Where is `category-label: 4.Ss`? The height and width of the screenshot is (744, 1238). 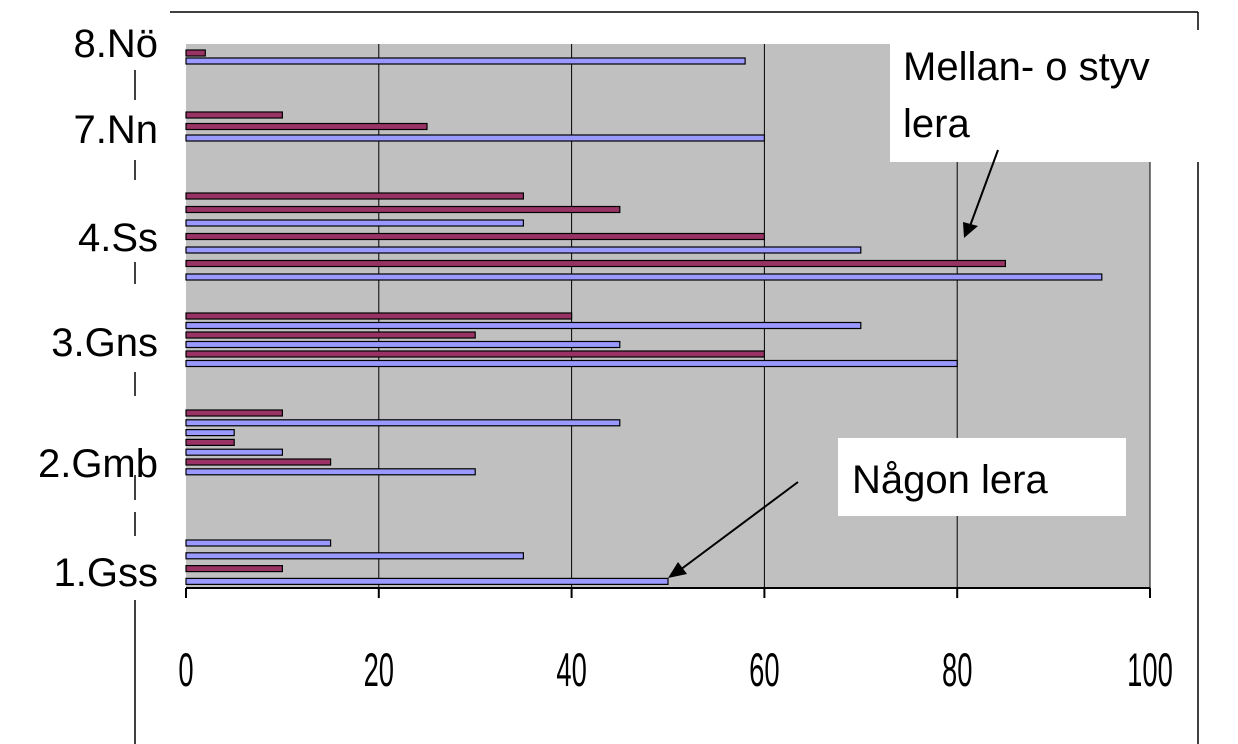 category-label: 4.Ss is located at coordinates (118, 238).